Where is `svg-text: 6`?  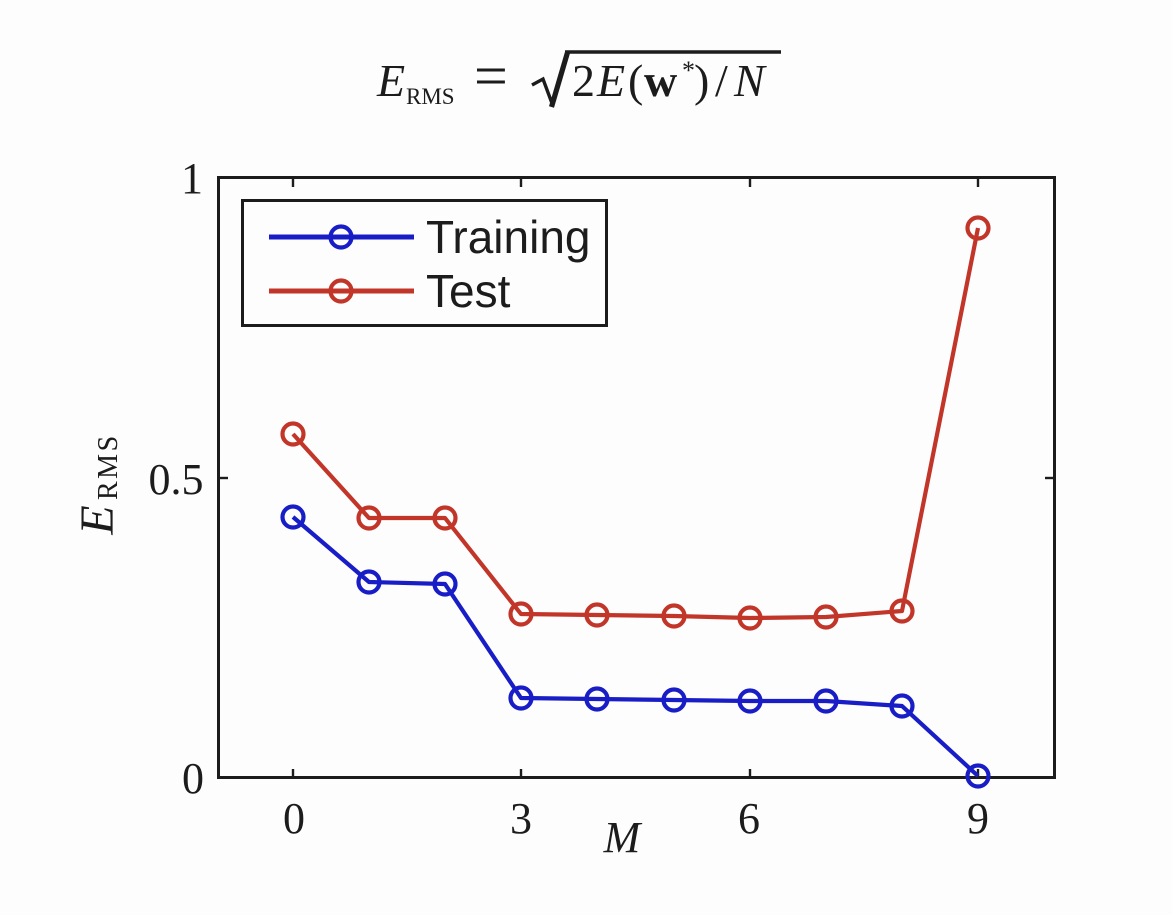
svg-text: 6 is located at coordinates (749, 818).